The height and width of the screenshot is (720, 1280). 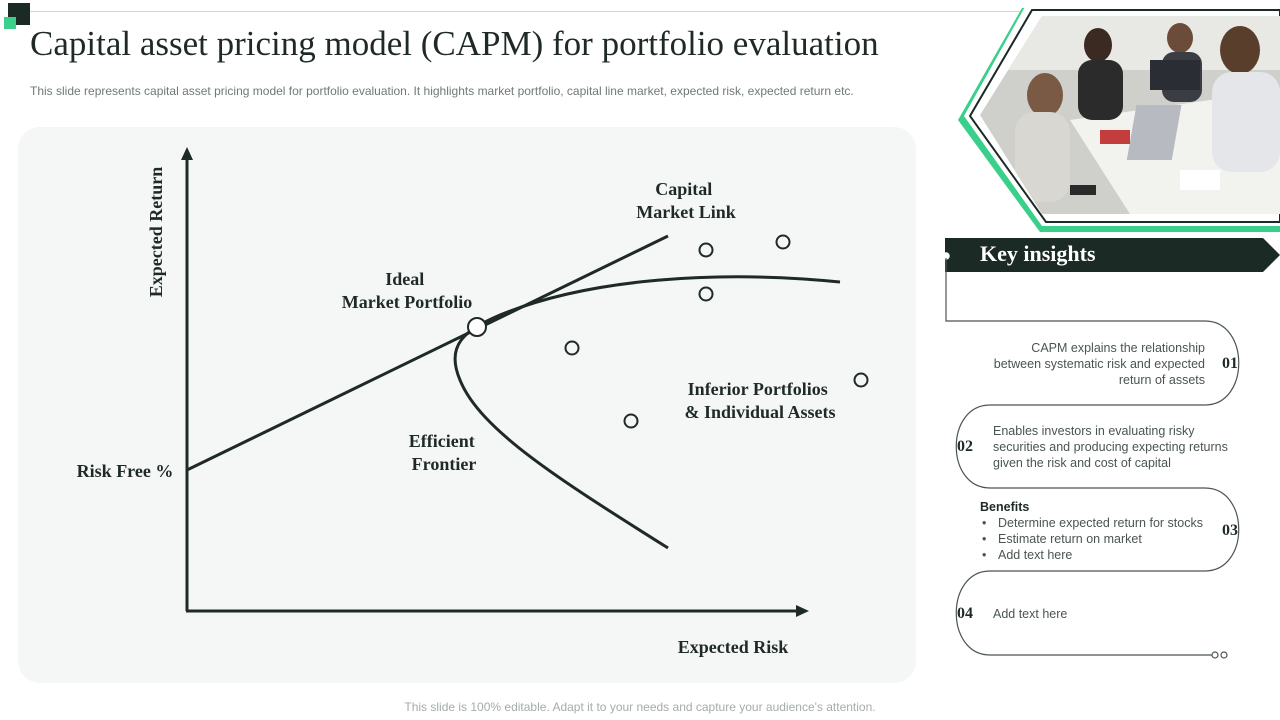 What do you see at coordinates (125, 471) in the screenshot?
I see `risk-free-label: Risk Free %` at bounding box center [125, 471].